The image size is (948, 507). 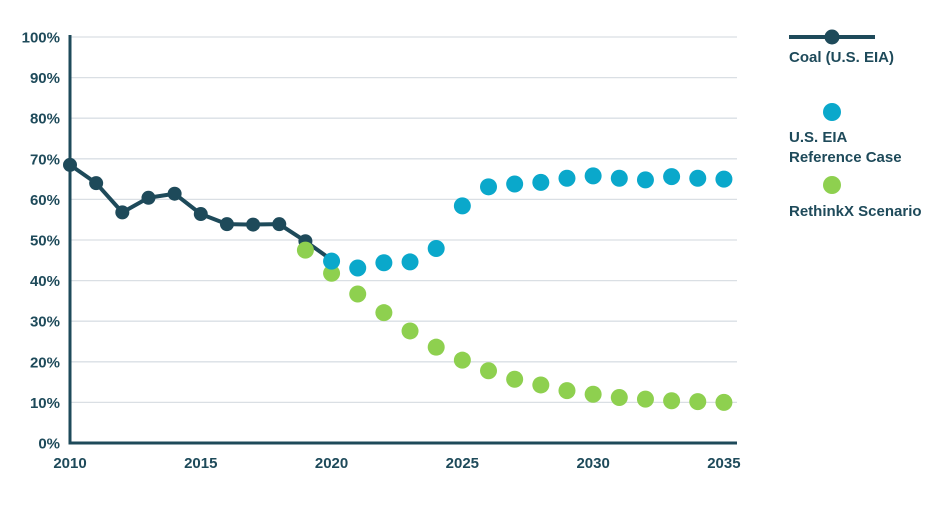 I want to click on coal-series-line-swatch, so click(x=832, y=37).